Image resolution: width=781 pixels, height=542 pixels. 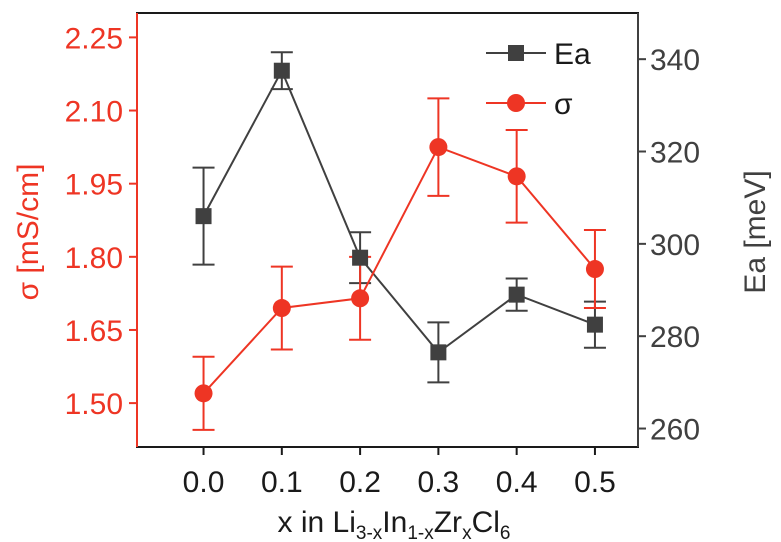 What do you see at coordinates (448, 522) in the screenshot?
I see `x-title-mid2: Zr` at bounding box center [448, 522].